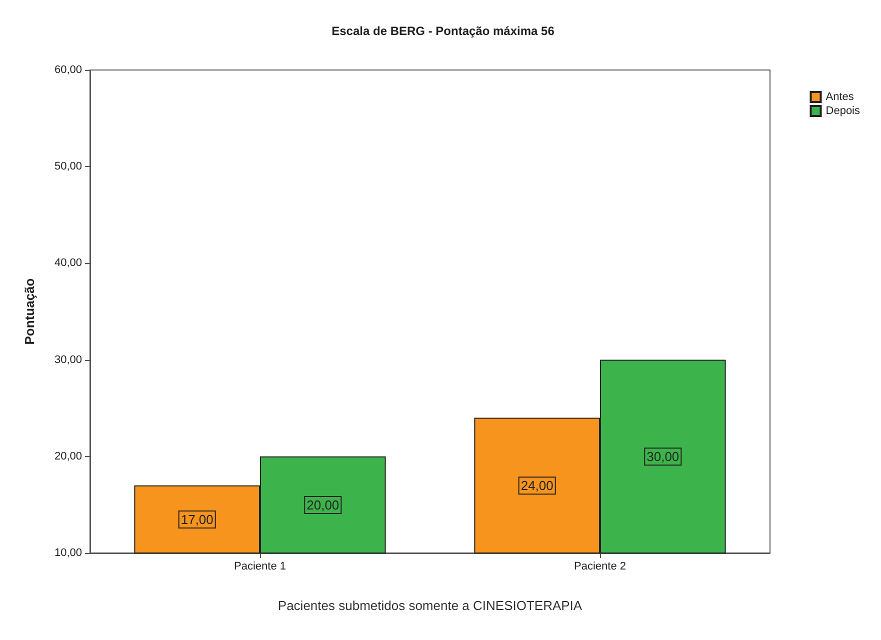 The image size is (881, 640). I want to click on y-tick-label: 50,00, so click(68, 166).